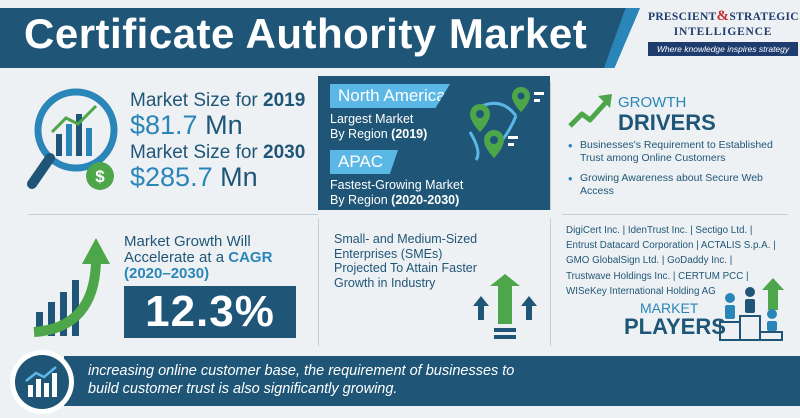  Describe the element at coordinates (194, 177) in the screenshot. I see `market-size-2030-value: $285.7 Mn` at that location.